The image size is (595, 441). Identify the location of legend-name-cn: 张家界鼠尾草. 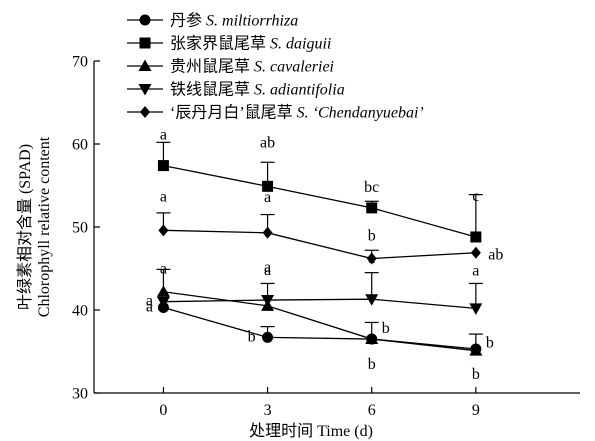
(218, 44).